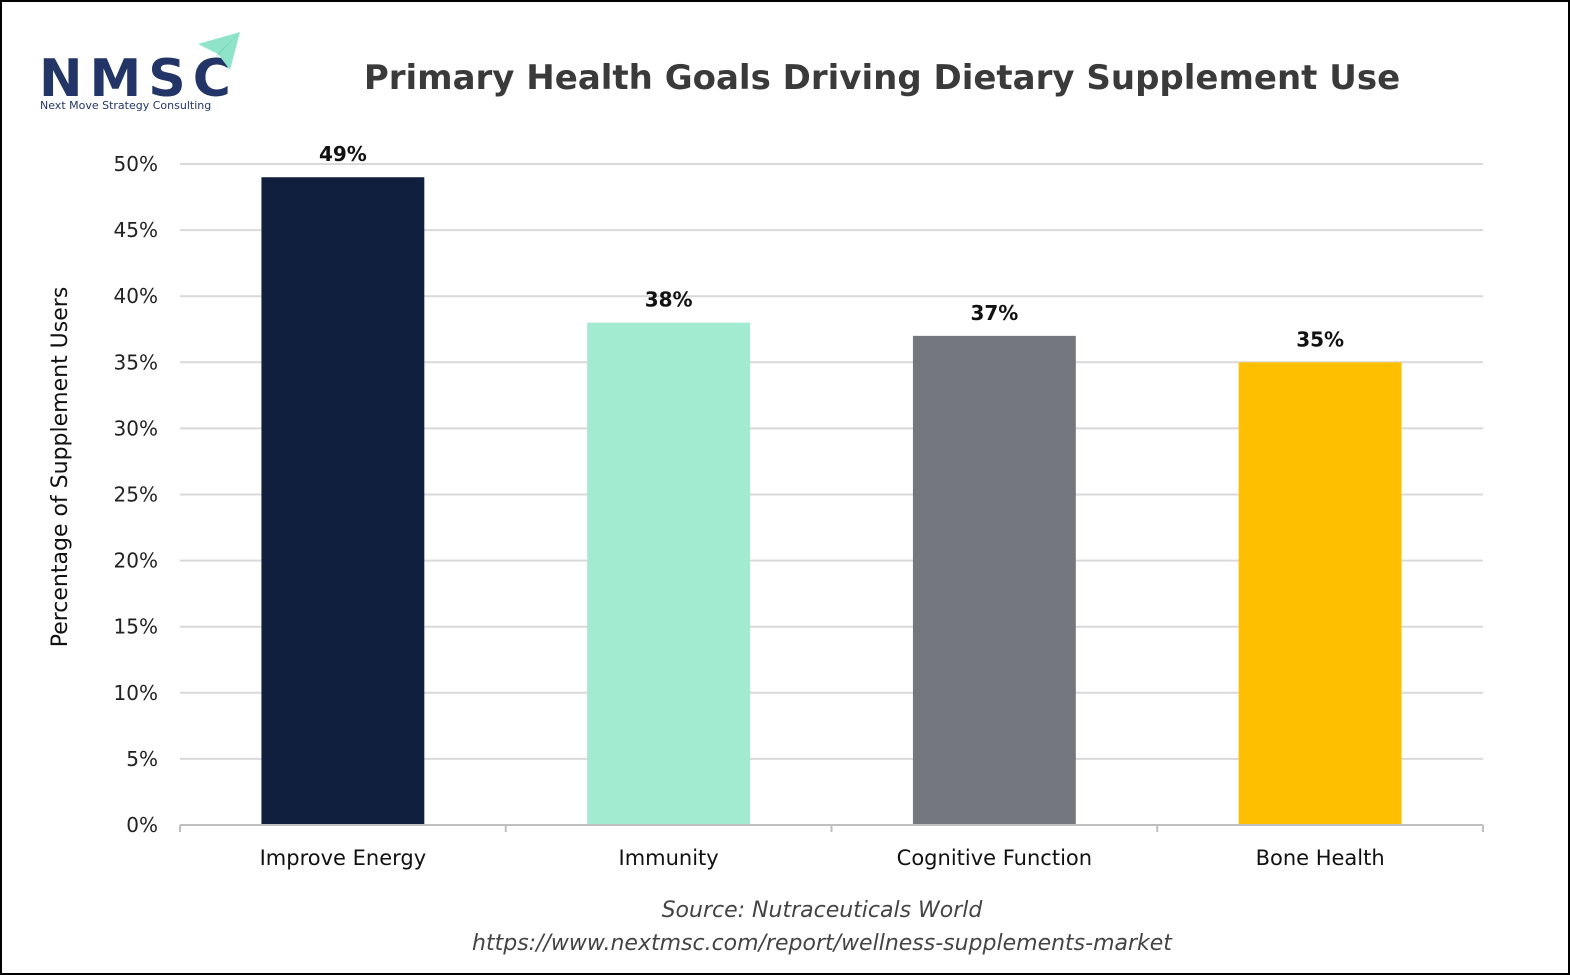  I want to click on y-axis-title: Percentage of Supplement Users, so click(60, 467).